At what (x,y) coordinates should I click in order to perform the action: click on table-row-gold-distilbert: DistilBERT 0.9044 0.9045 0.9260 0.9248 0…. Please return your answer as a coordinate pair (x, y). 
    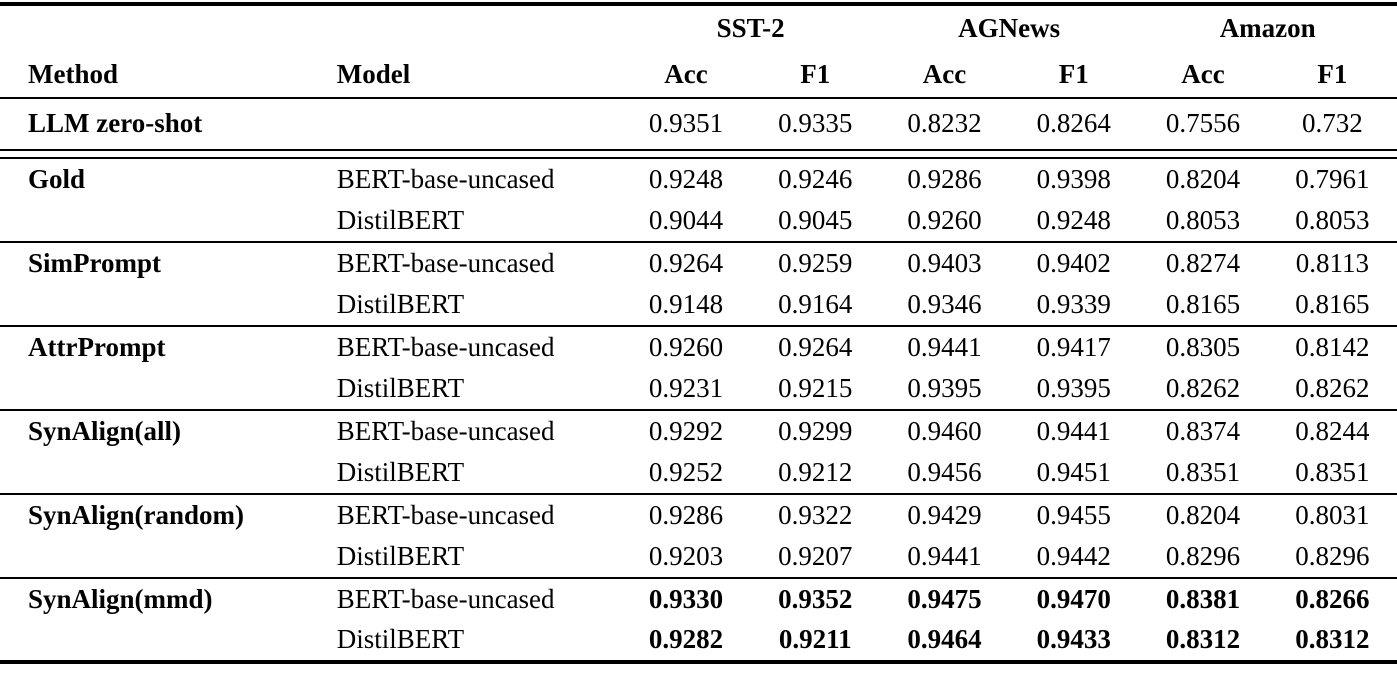
    Looking at the image, I should click on (698, 221).